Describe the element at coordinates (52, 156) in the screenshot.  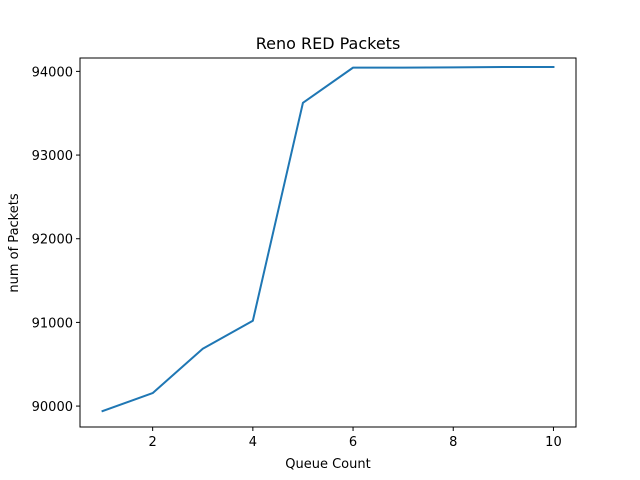
I see `y-tick-label-93000: 93000` at that location.